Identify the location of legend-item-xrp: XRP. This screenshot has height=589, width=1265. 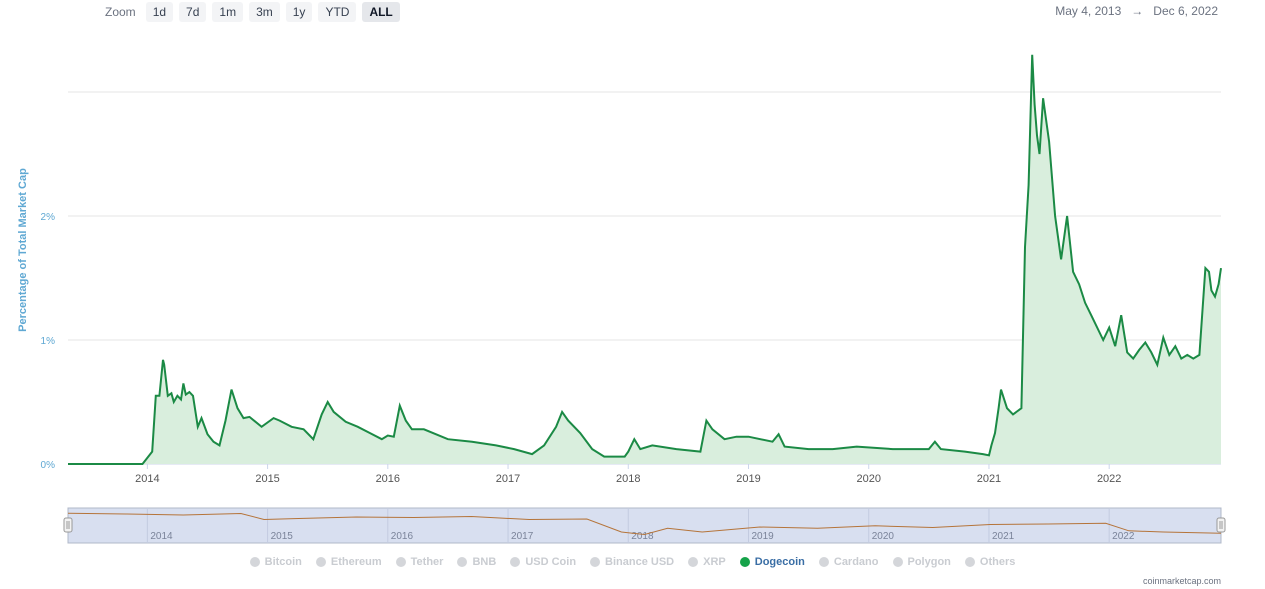
(707, 562).